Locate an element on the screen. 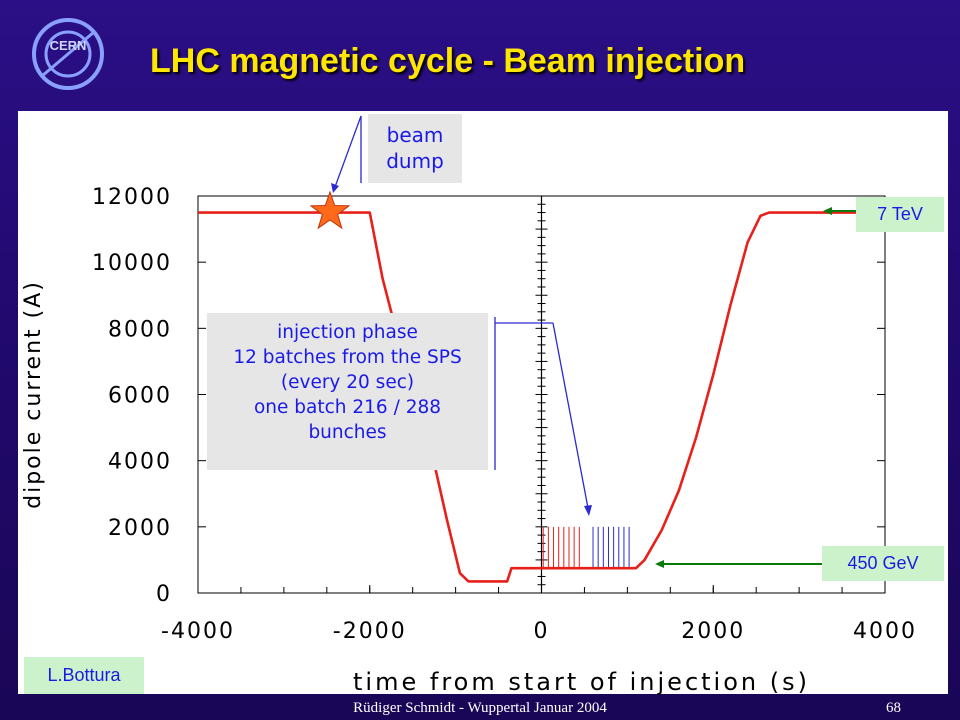 This screenshot has height=720, width=960. injection-energy-arrowhead is located at coordinates (659, 564).